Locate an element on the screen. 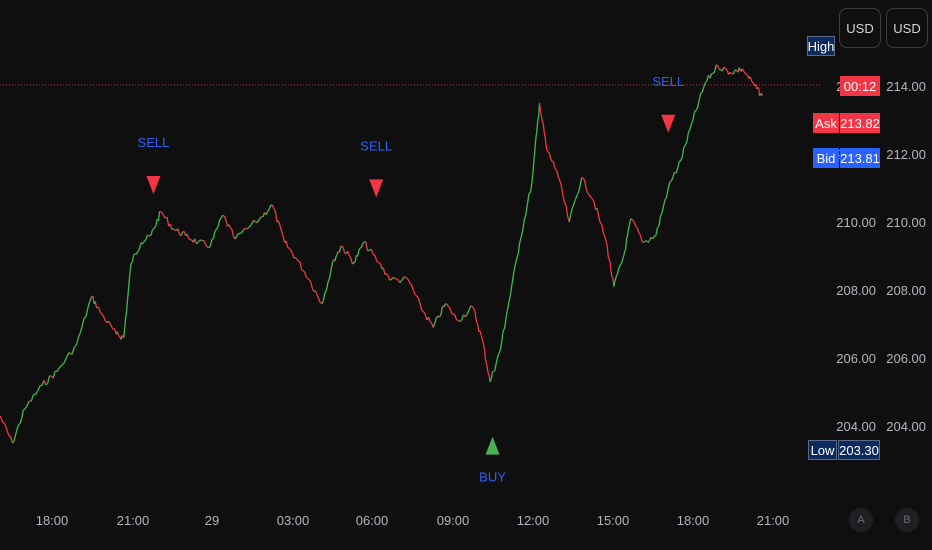 The image size is (932, 550). currency-button-secondary: USD is located at coordinates (907, 28).